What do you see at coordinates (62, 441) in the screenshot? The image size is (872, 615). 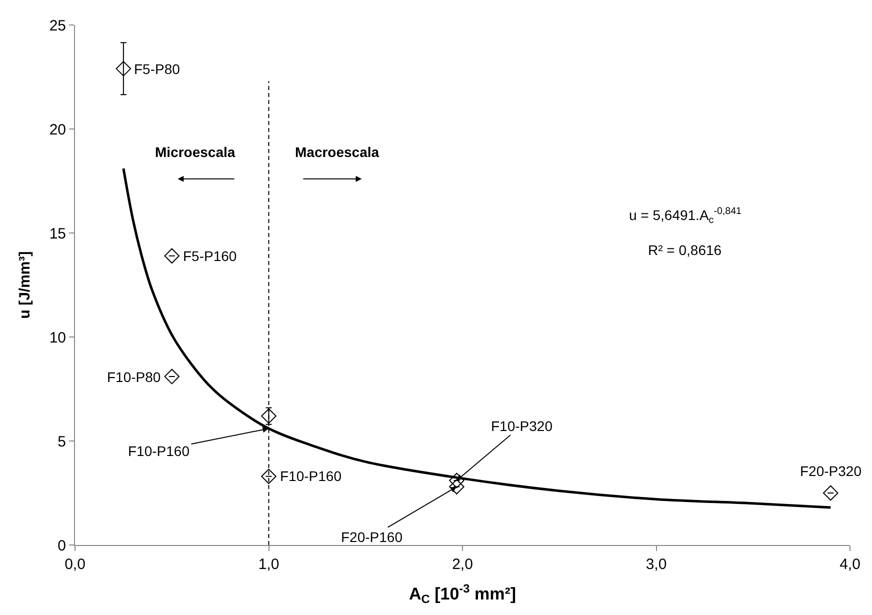 I see `y-tick-label: 5` at bounding box center [62, 441].